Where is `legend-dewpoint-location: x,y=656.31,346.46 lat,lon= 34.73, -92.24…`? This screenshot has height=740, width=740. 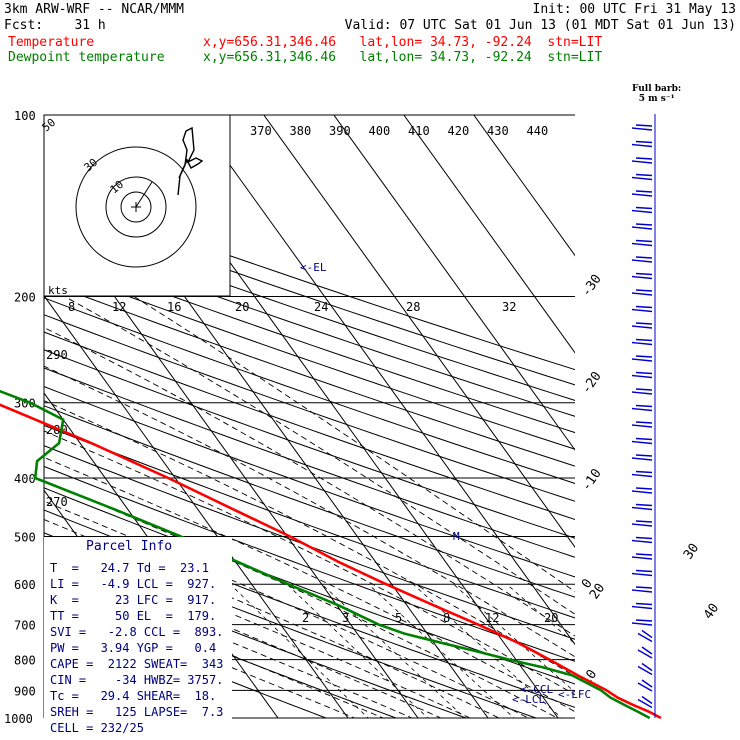 legend-dewpoint-location: x,y=656.31,346.46 lat,lon= 34.73, -92.24… is located at coordinates (403, 57).